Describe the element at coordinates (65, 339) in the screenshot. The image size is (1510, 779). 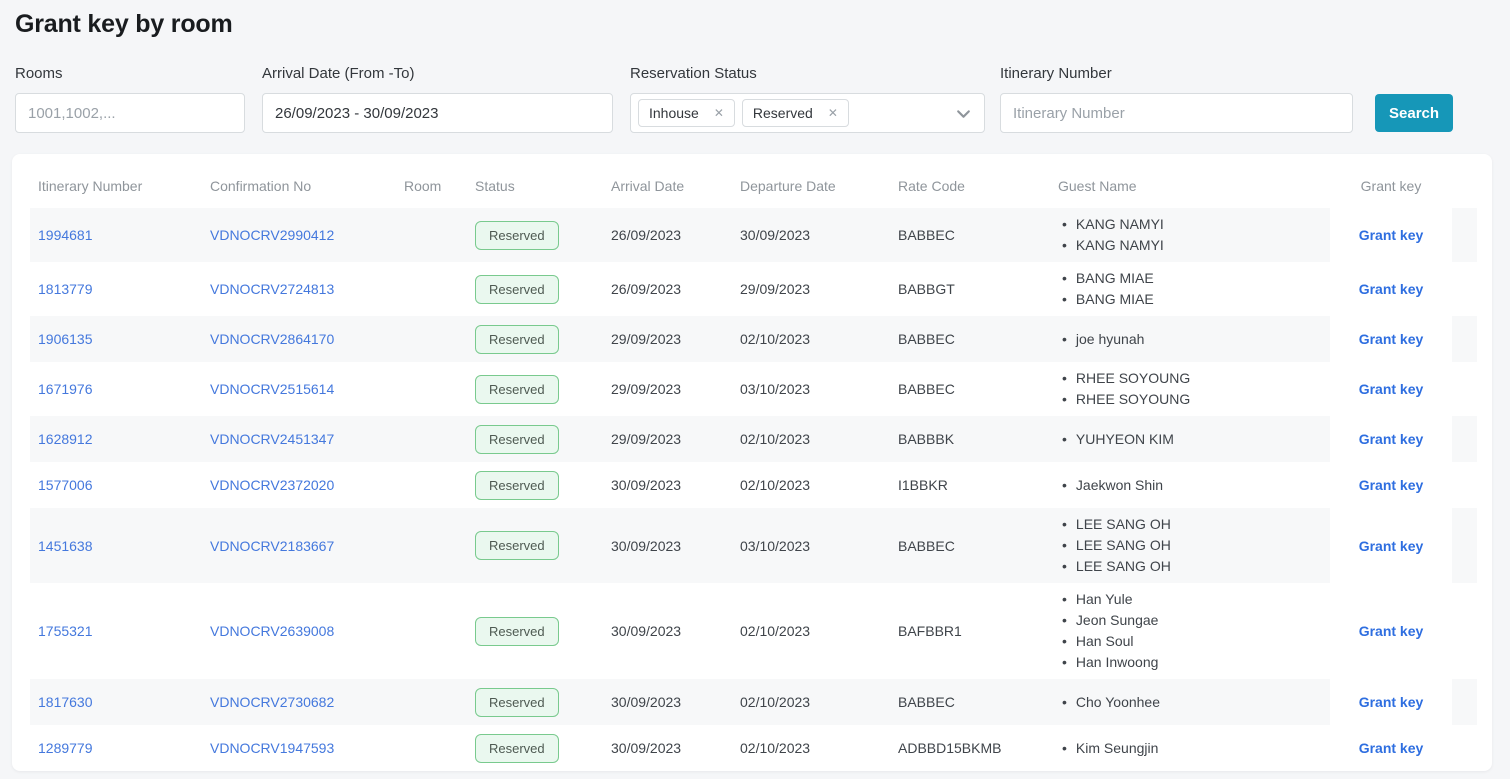
I see `itinerary-link: 1906135` at that location.